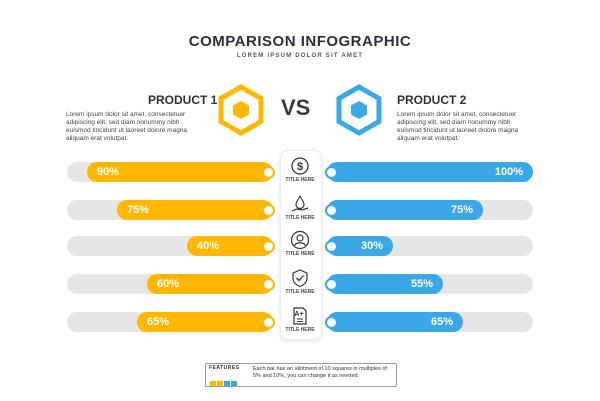 This screenshot has width=600, height=401. Describe the element at coordinates (300, 56) in the screenshot. I see `page-subtitle: LOREM IPSUM DOLOR SIT AMET` at that location.